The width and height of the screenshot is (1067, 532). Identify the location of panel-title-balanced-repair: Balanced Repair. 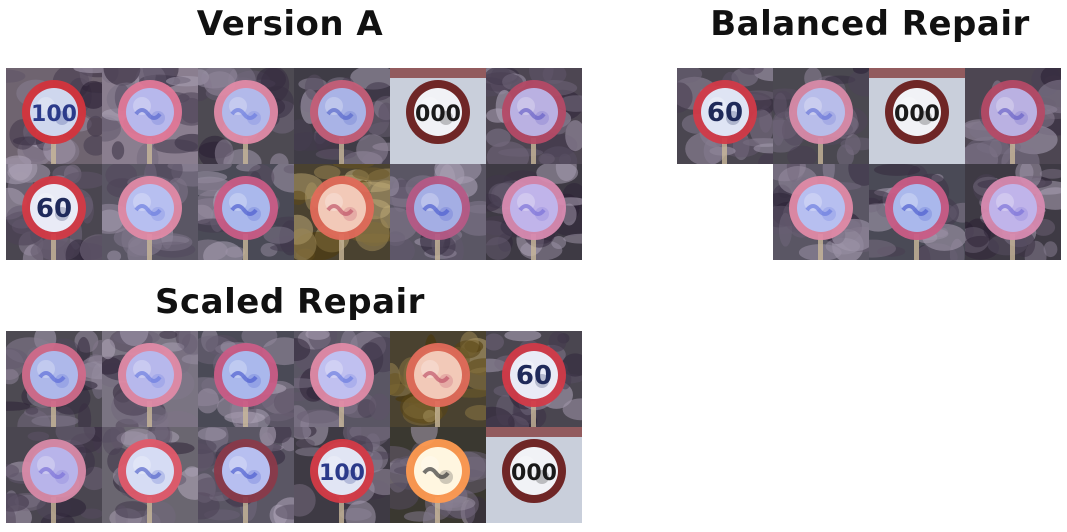
(870, 24).